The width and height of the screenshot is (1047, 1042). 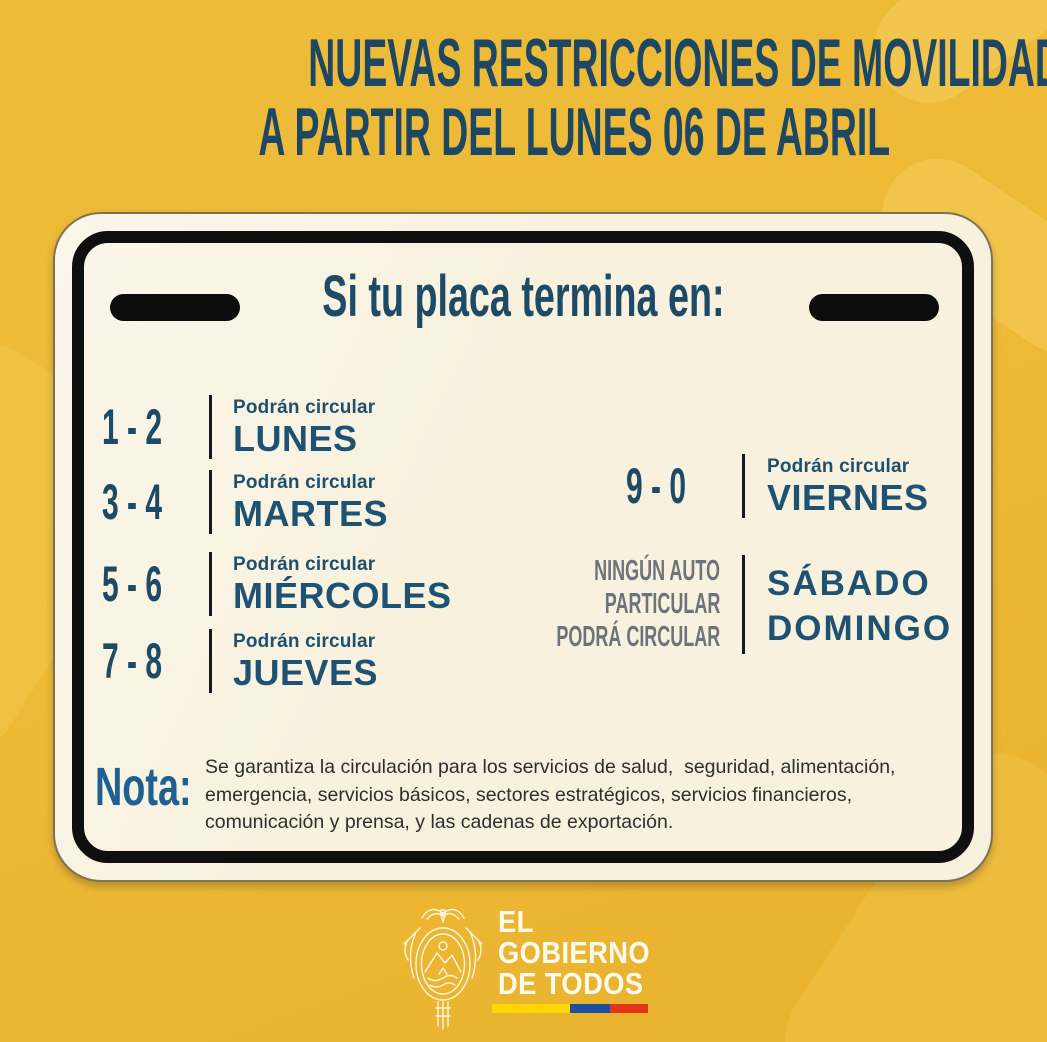 I want to click on plate-endings-text: 3 - 4, so click(x=132, y=502).